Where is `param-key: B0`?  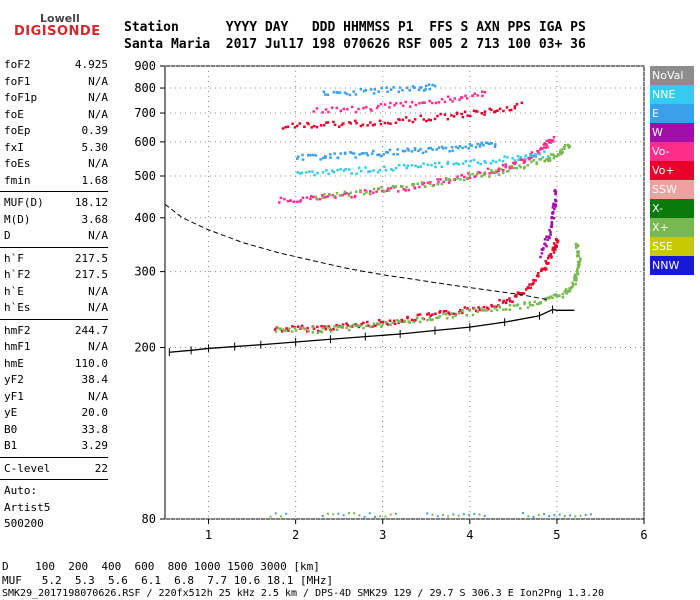 param-key: B0 is located at coordinates (11, 429).